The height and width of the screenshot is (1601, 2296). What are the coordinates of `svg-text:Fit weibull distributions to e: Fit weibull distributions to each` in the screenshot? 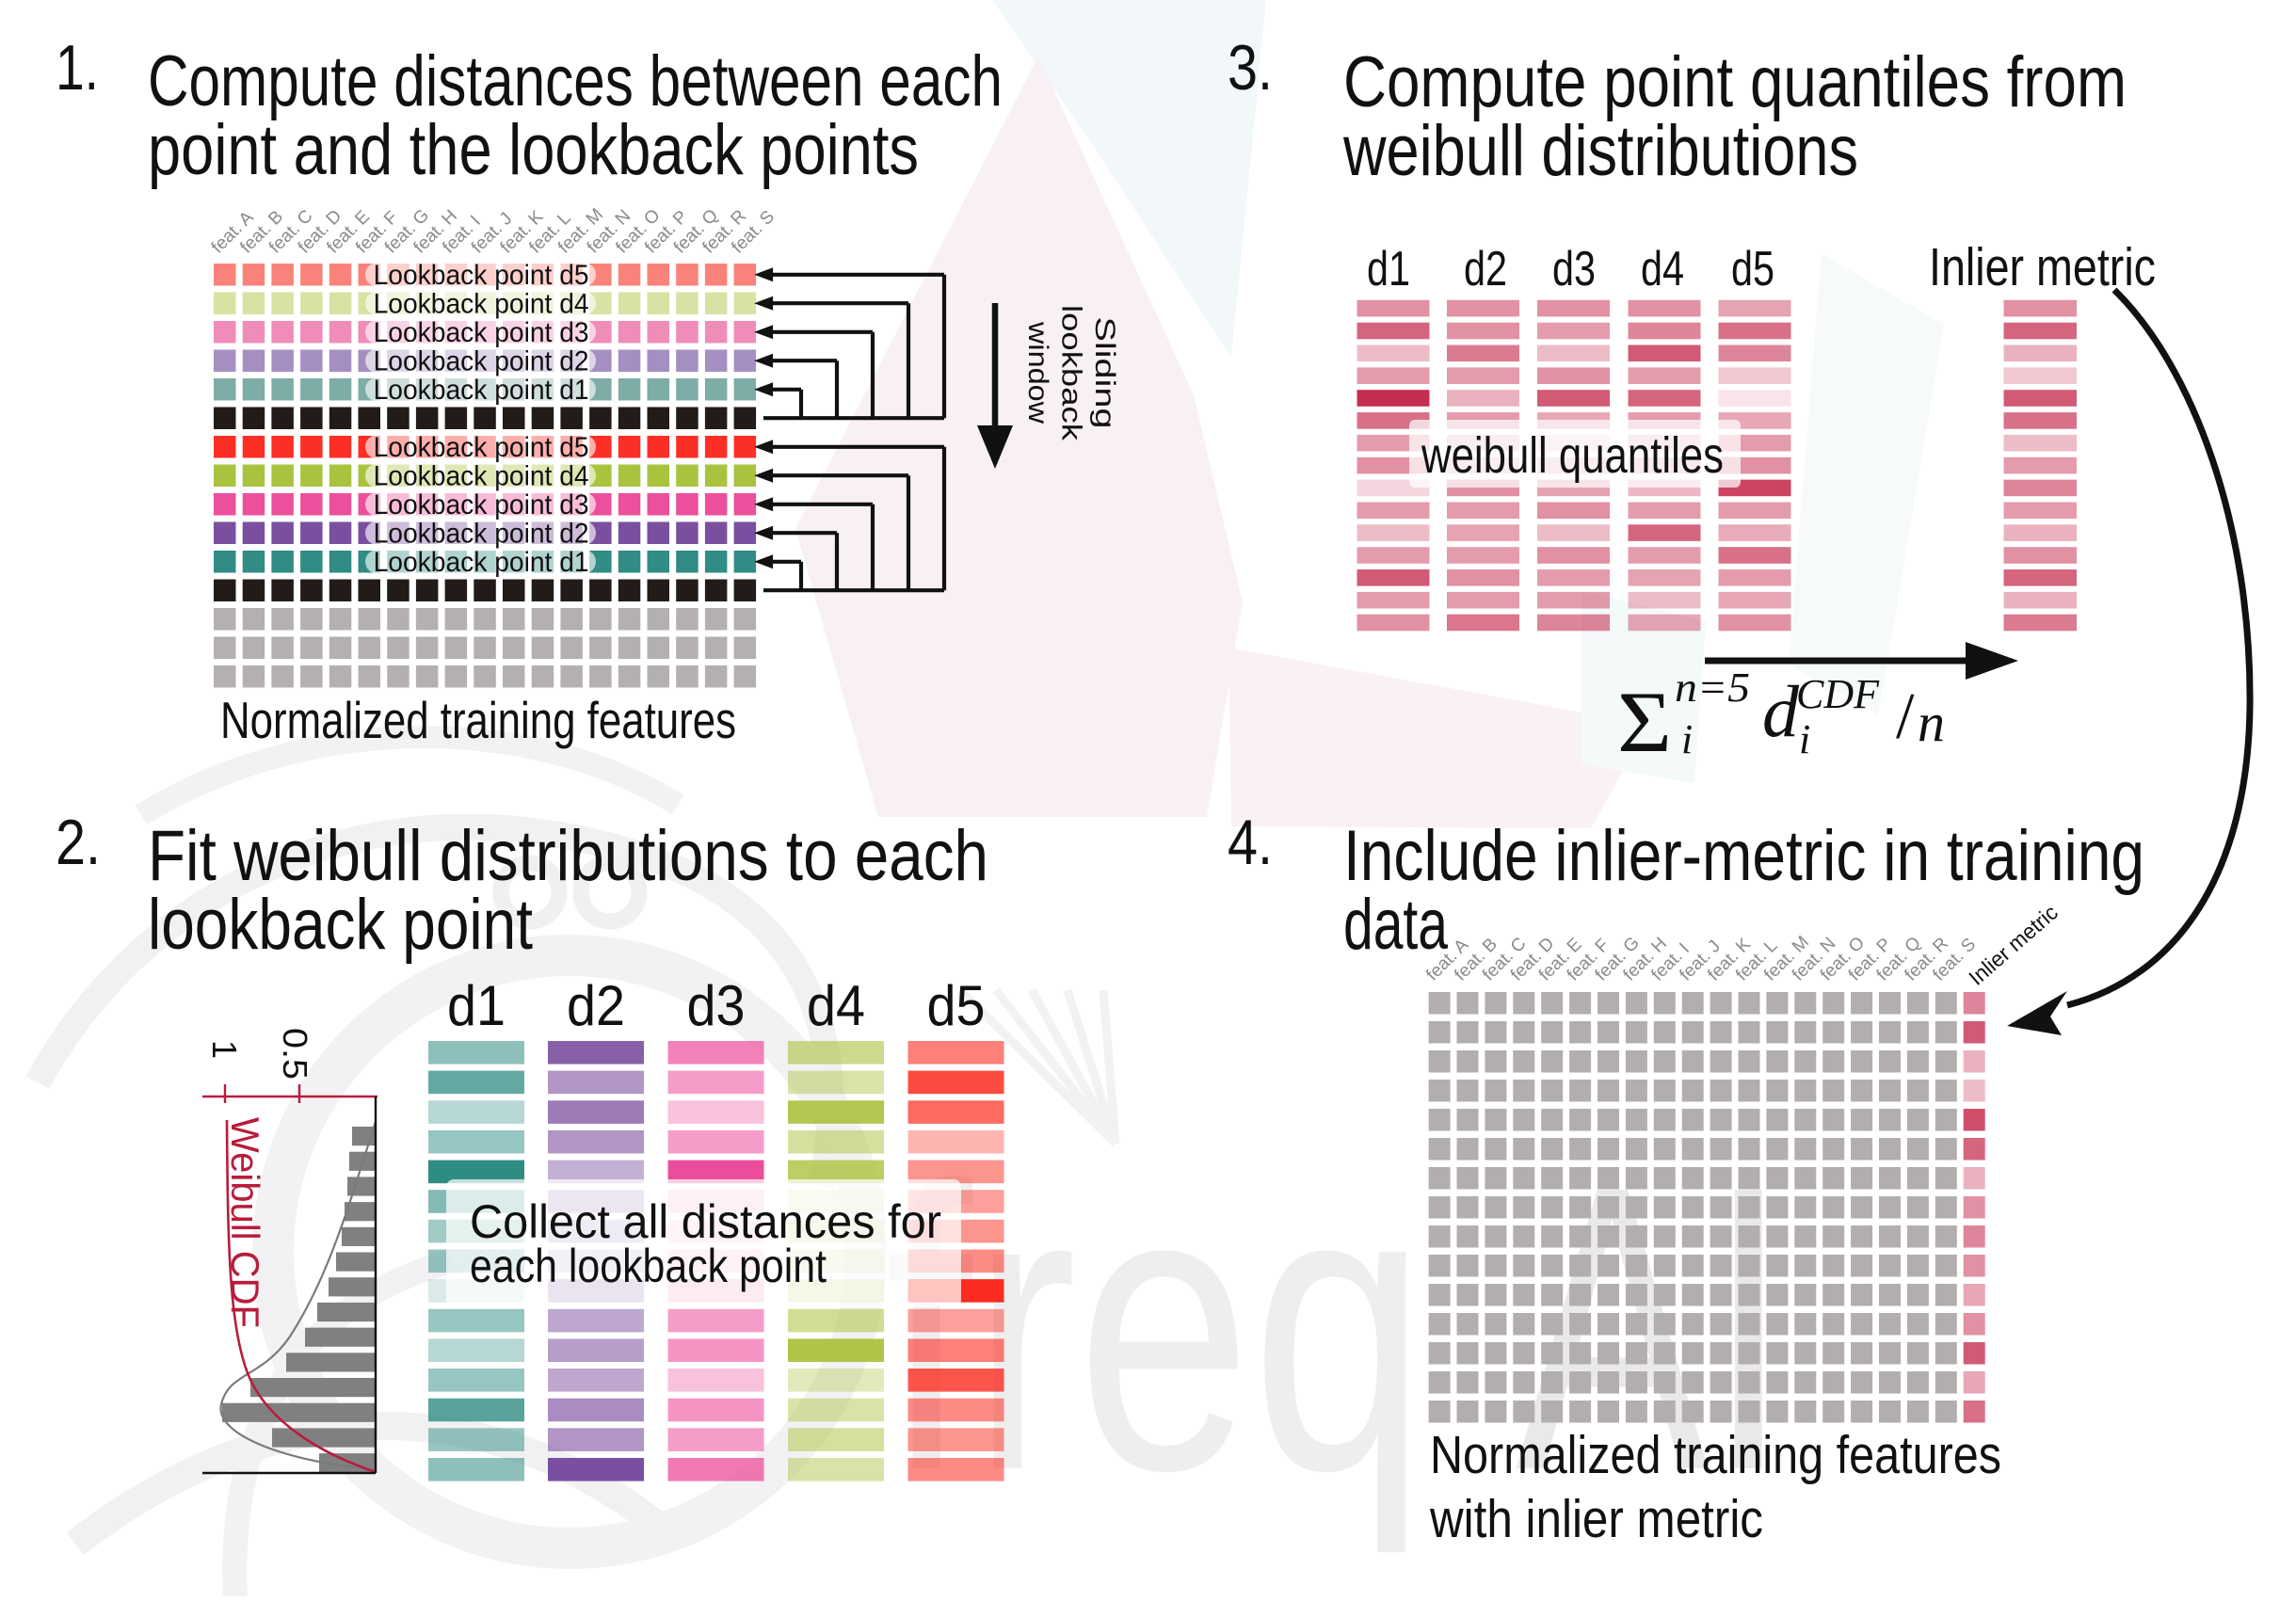 It's located at (568, 856).